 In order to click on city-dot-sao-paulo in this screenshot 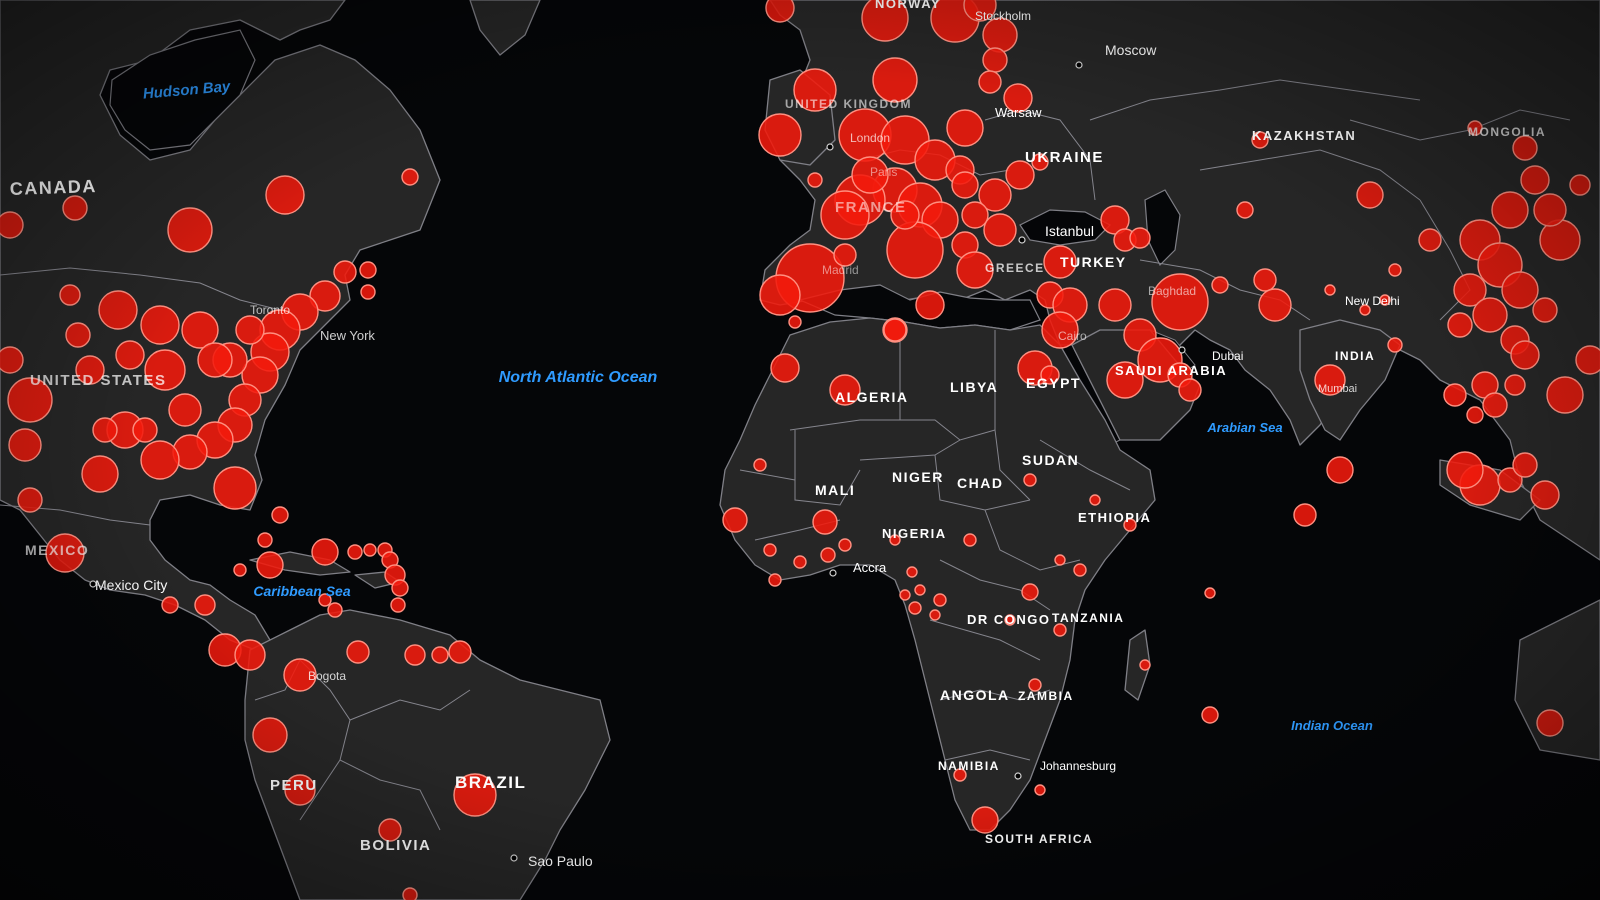, I will do `click(514, 858)`.